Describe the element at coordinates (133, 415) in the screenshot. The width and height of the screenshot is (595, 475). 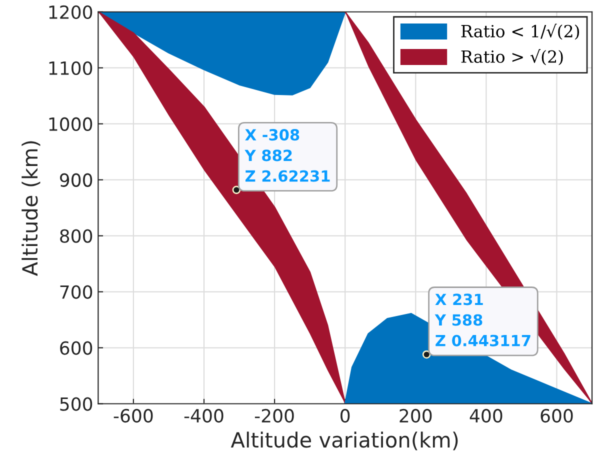
I see `x-tick-label: -600` at that location.